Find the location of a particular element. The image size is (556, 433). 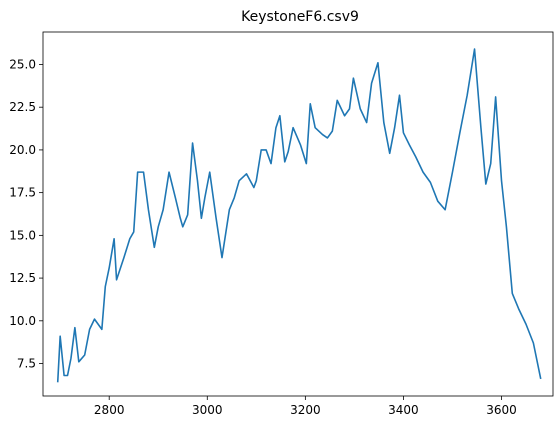

x-tick-label: 2800 is located at coordinates (109, 410).